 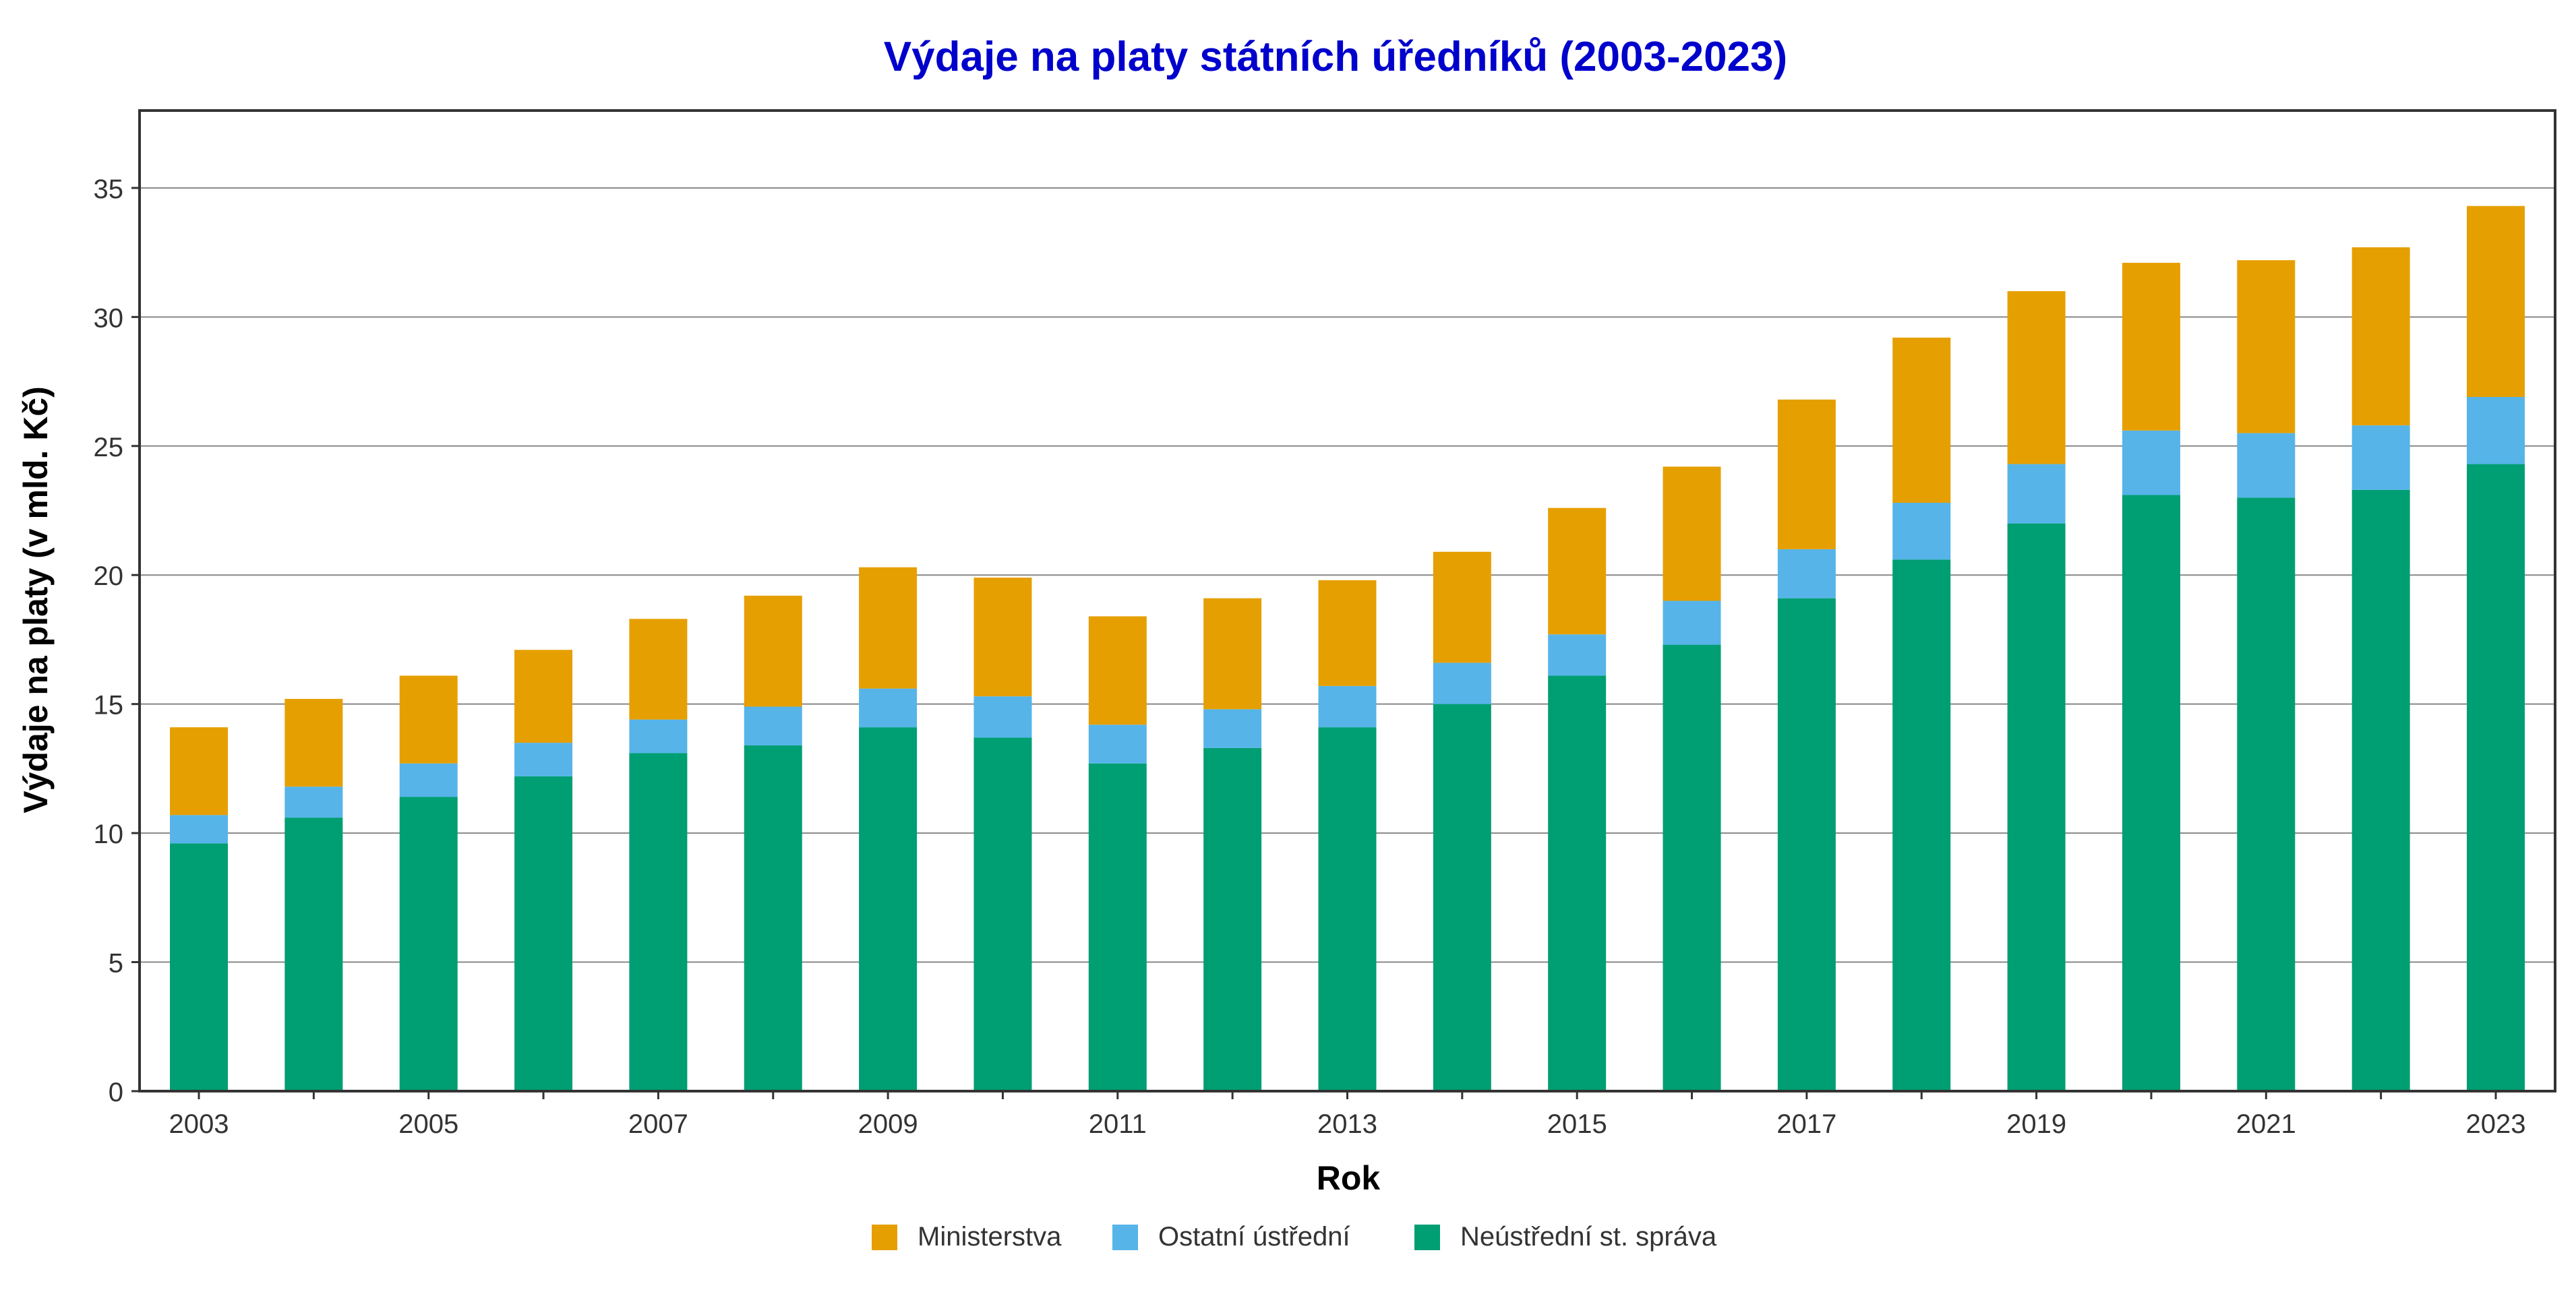 I want to click on y-tick-label: 20, so click(x=109, y=576).